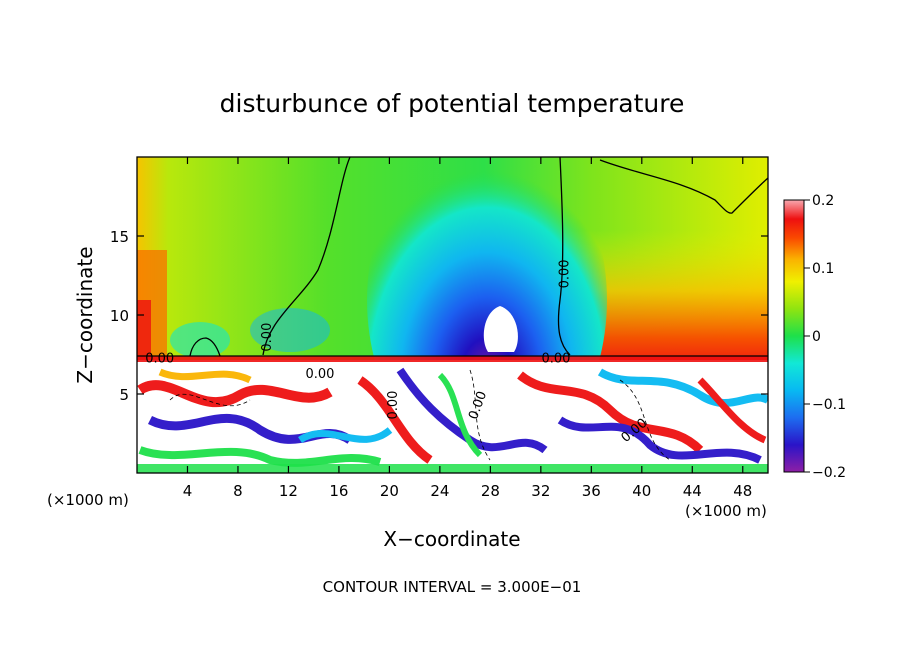 This screenshot has width=904, height=654. I want to click on y-axis-label: Z−coordinate, so click(85, 314).